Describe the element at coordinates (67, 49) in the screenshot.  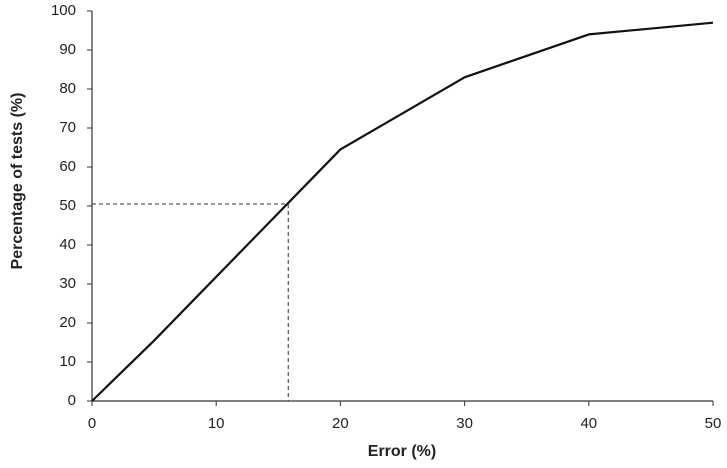
I see `y-tick-label: 90` at that location.